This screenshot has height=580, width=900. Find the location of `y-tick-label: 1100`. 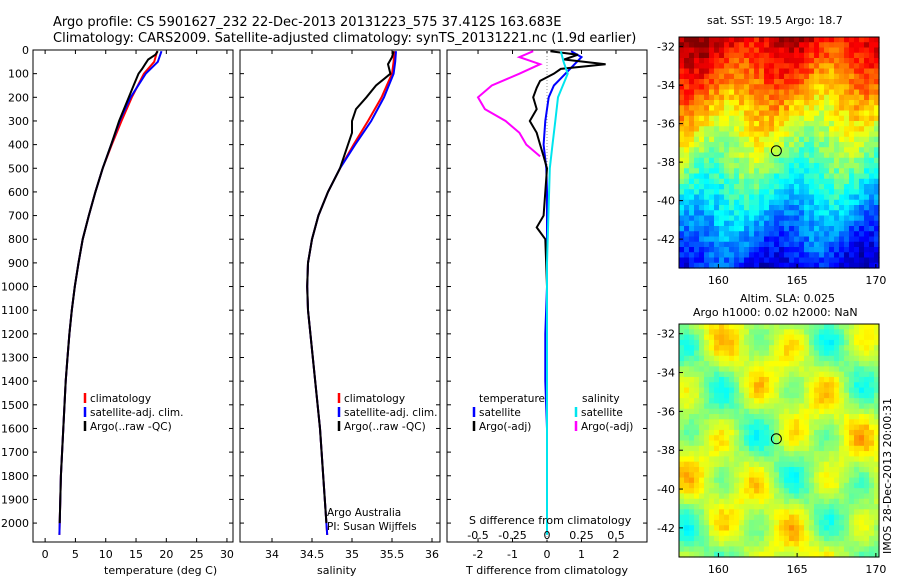

y-tick-label: 1100 is located at coordinates (15, 310).